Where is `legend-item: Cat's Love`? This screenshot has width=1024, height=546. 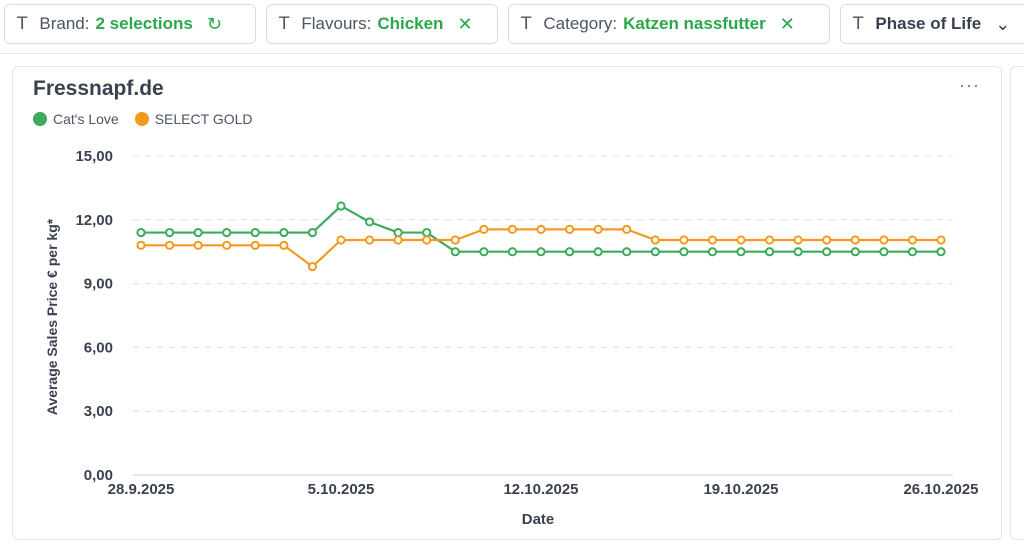 legend-item: Cat's Love is located at coordinates (76, 119).